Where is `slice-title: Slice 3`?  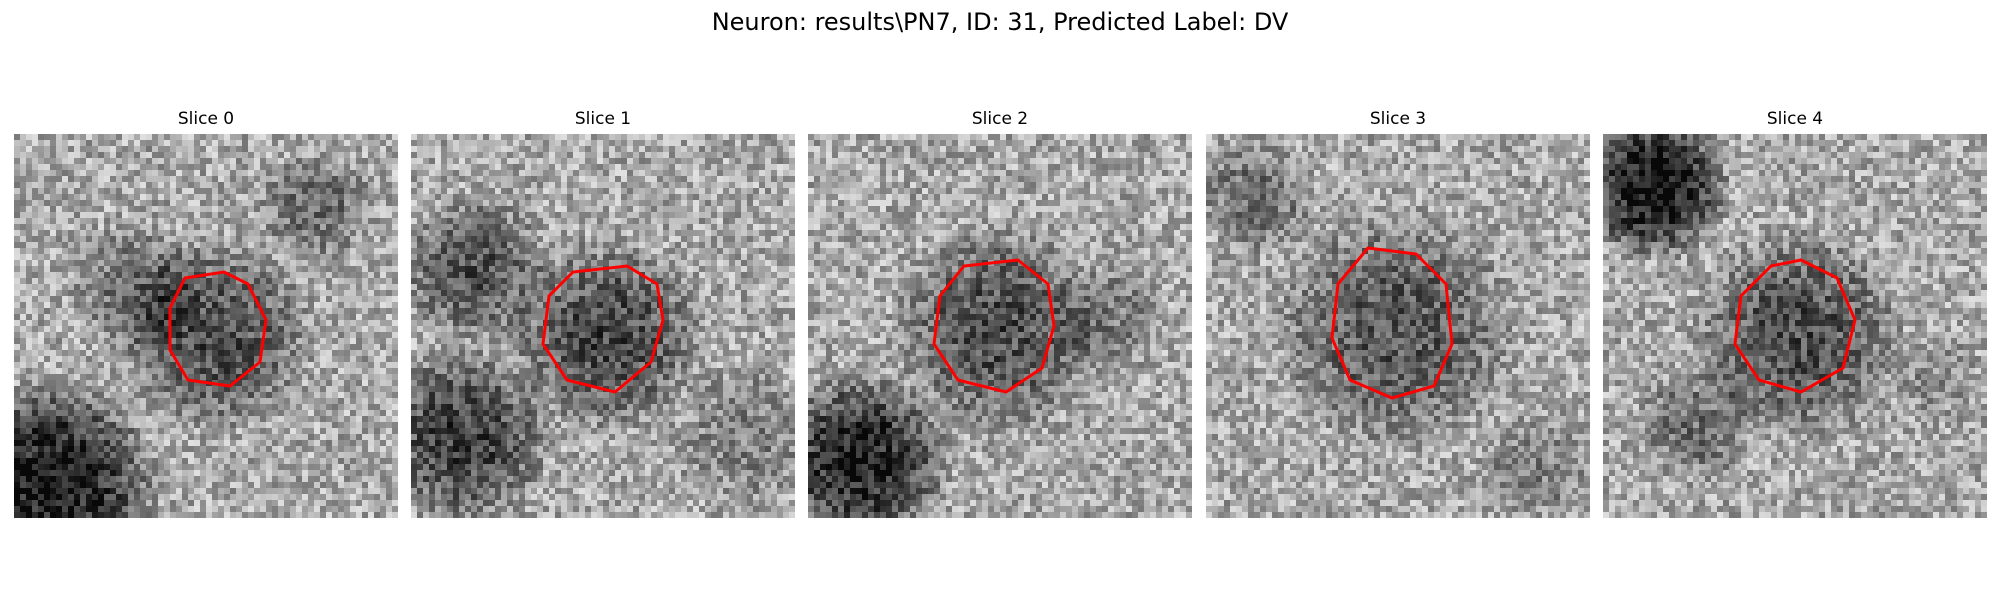
slice-title: Slice 3 is located at coordinates (1398, 119).